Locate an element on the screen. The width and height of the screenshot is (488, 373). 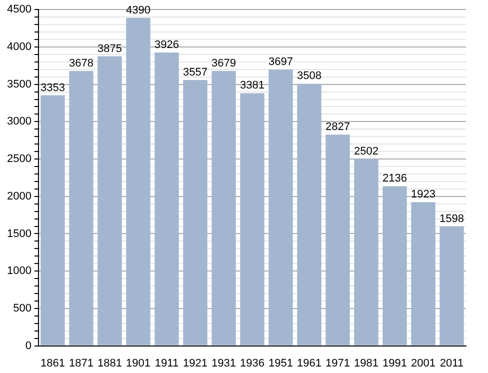
data-label: 3678 is located at coordinates (81, 64).